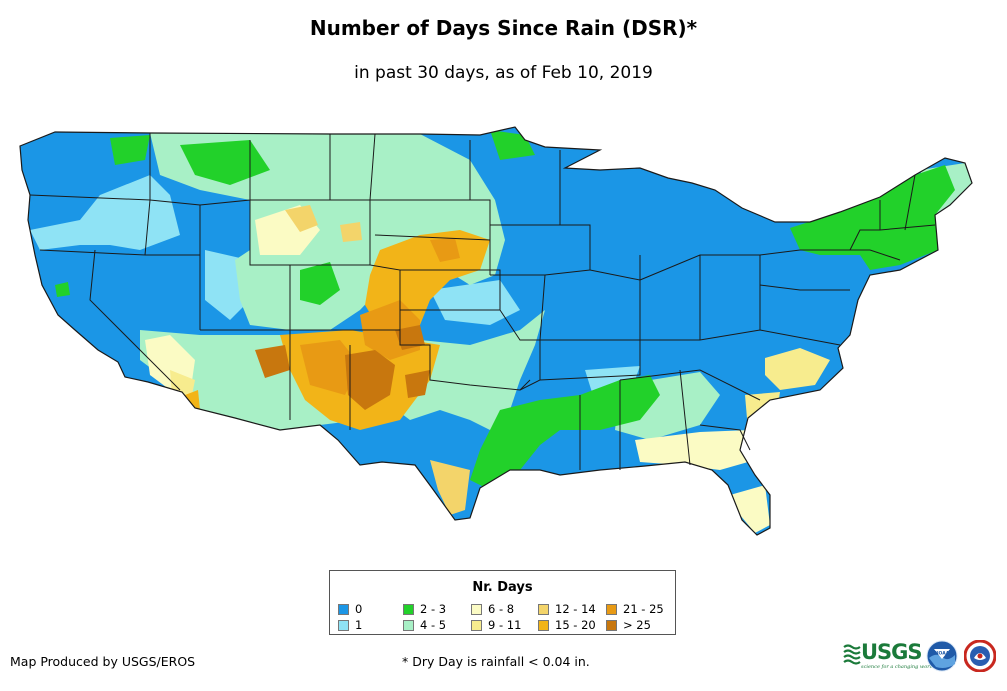 The image size is (1007, 691). Describe the element at coordinates (852, 654) in the screenshot. I see `usgs-wave-icon` at that location.